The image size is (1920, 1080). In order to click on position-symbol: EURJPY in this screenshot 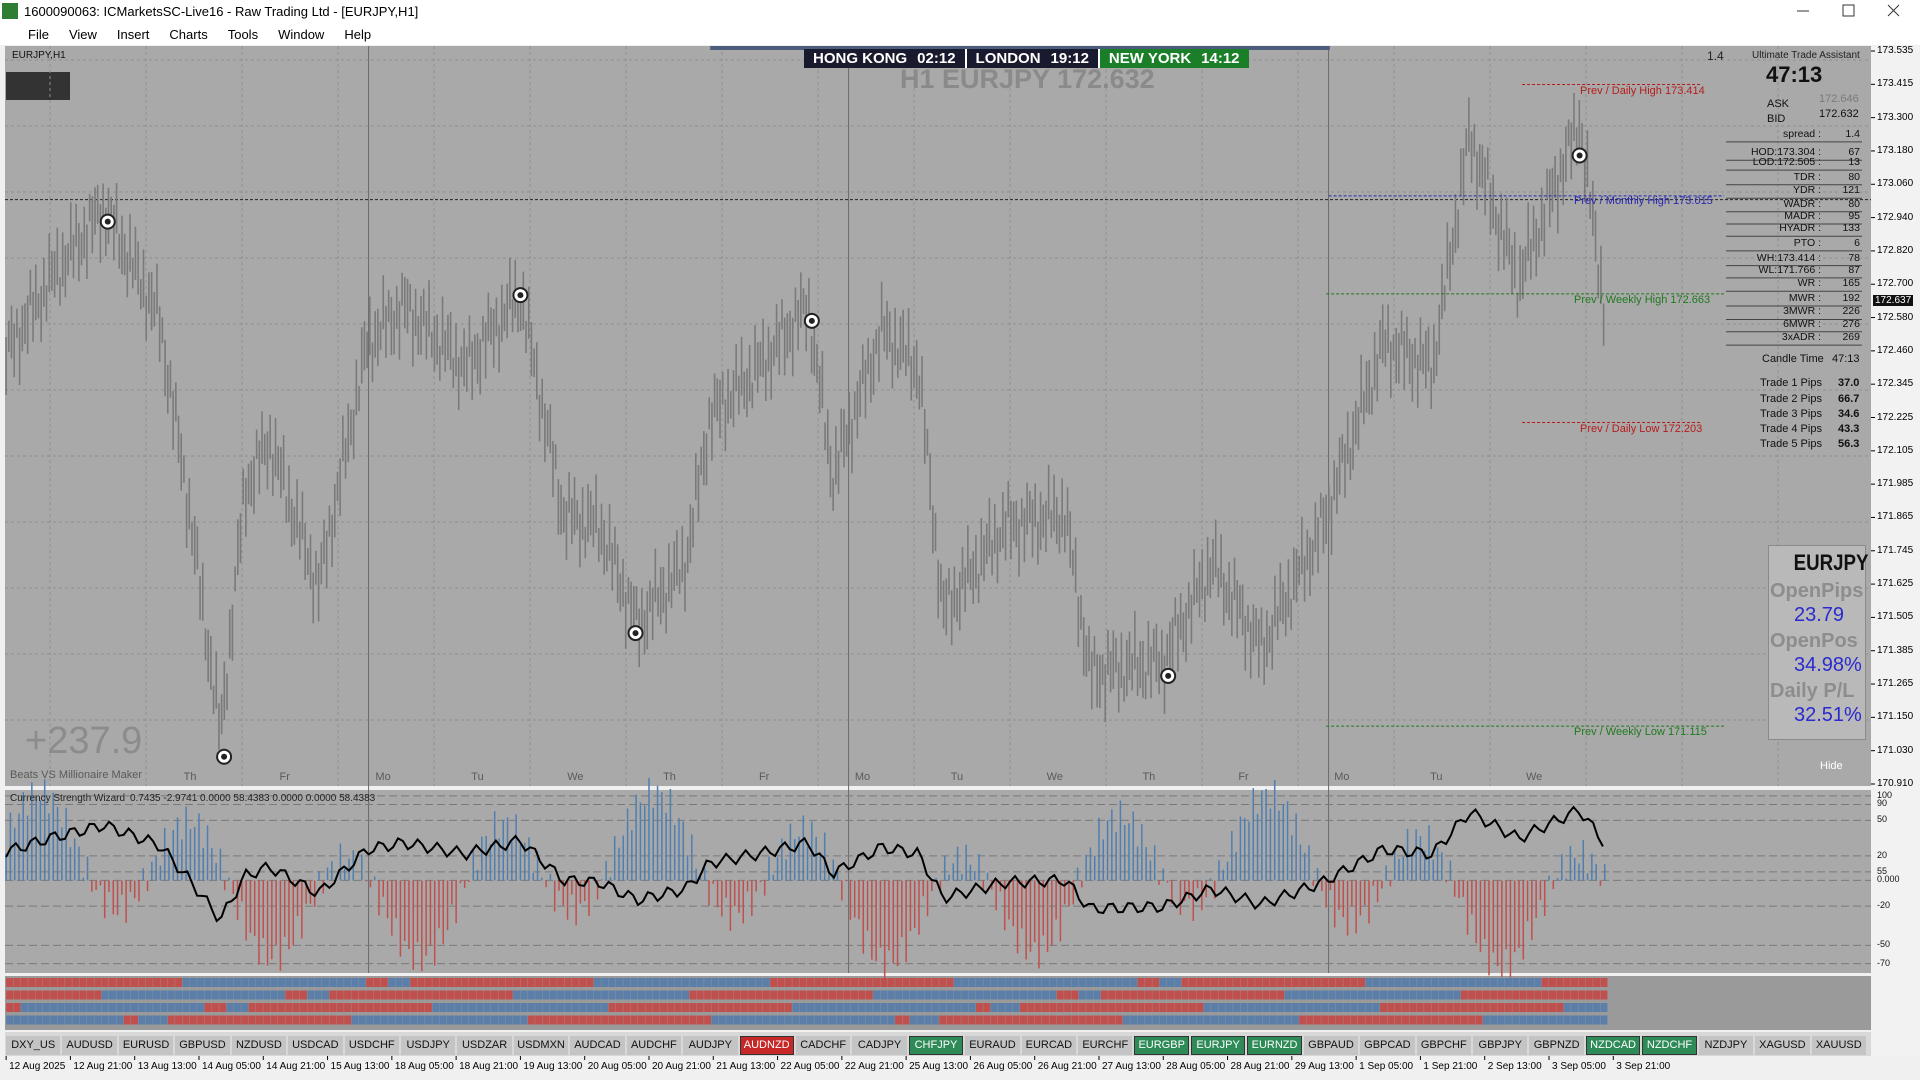, I will do `click(1831, 562)`.